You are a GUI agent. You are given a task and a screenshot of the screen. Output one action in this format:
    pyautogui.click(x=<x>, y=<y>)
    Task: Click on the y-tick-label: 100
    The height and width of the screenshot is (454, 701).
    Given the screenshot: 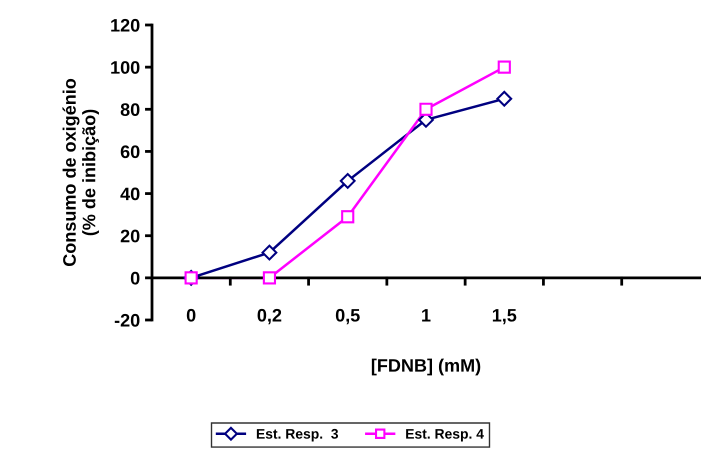 What is the action you would take?
    pyautogui.click(x=125, y=67)
    